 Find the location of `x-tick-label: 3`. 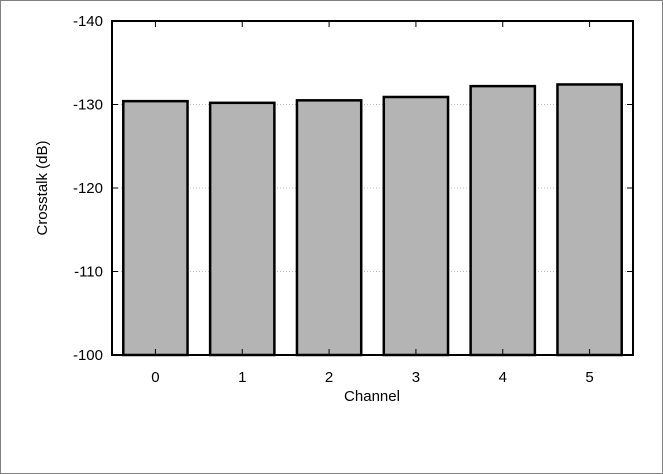

x-tick-label: 3 is located at coordinates (416, 377).